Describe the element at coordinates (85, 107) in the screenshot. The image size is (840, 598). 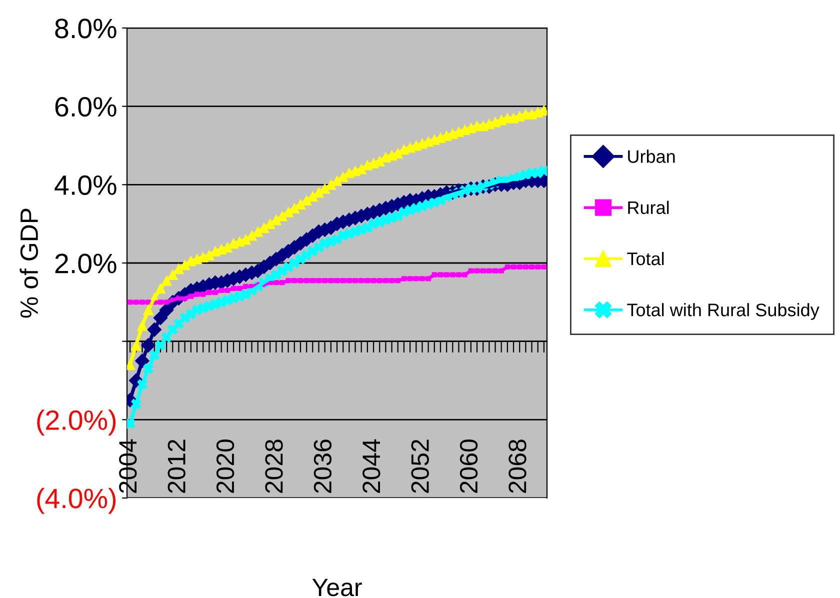
I see `y-tick-label: 6.0%` at that location.